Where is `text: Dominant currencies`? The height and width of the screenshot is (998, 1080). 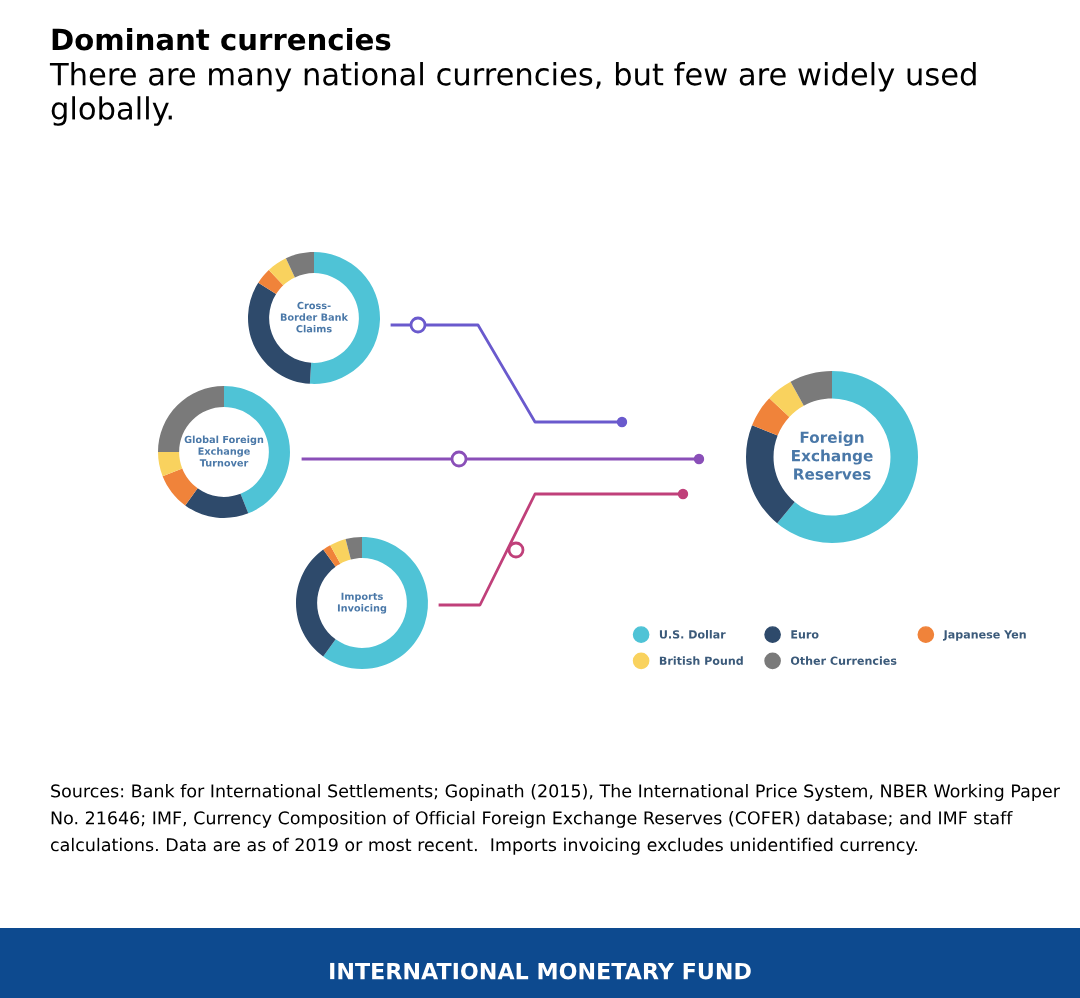
text: Dominant currencies is located at coordinates (221, 39).